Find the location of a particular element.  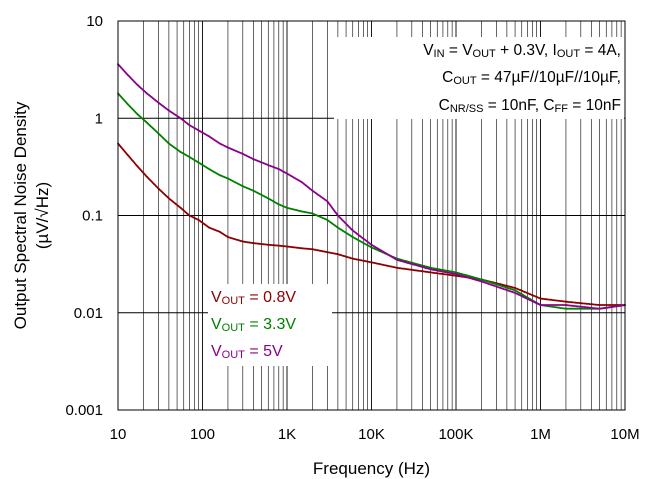

y-axis-title-line1: Output Spectral Noise Density is located at coordinates (20, 215).